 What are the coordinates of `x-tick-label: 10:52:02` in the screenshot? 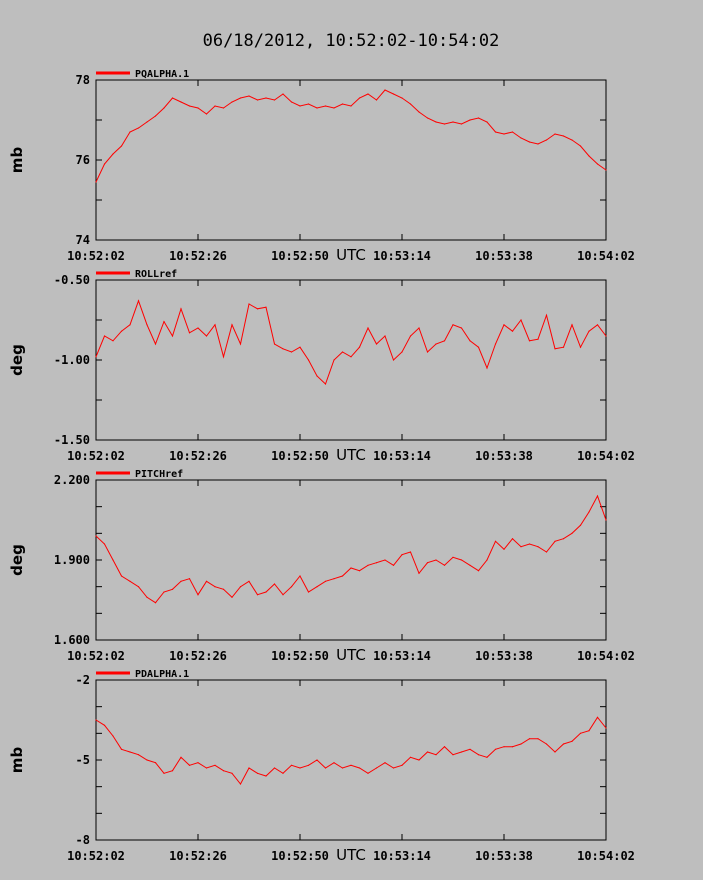 It's located at (96, 256).